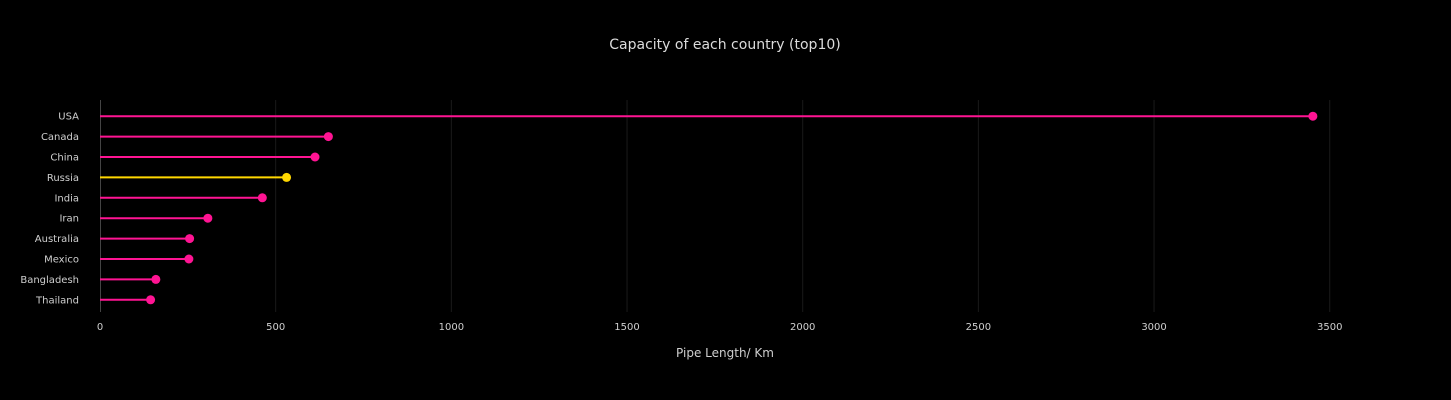 The height and width of the screenshot is (400, 1451). I want to click on x-tick-label: 3000, so click(1153, 327).